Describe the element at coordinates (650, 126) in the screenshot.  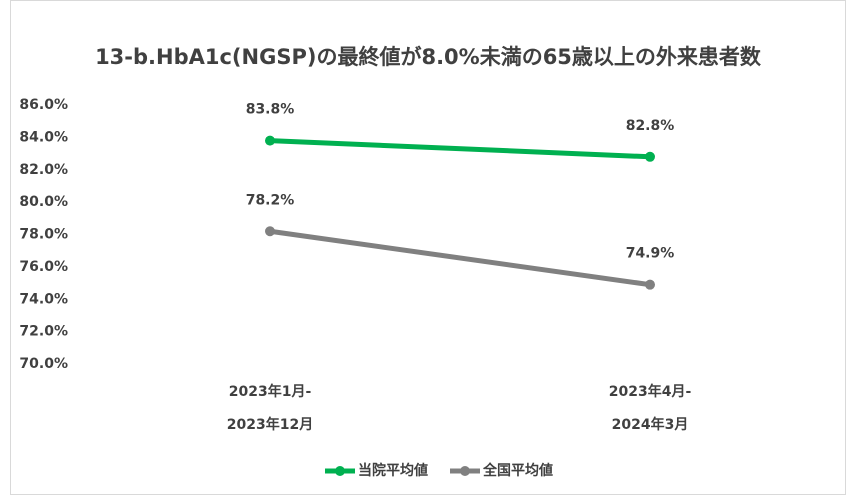
I see `data-label: 82.8%` at that location.